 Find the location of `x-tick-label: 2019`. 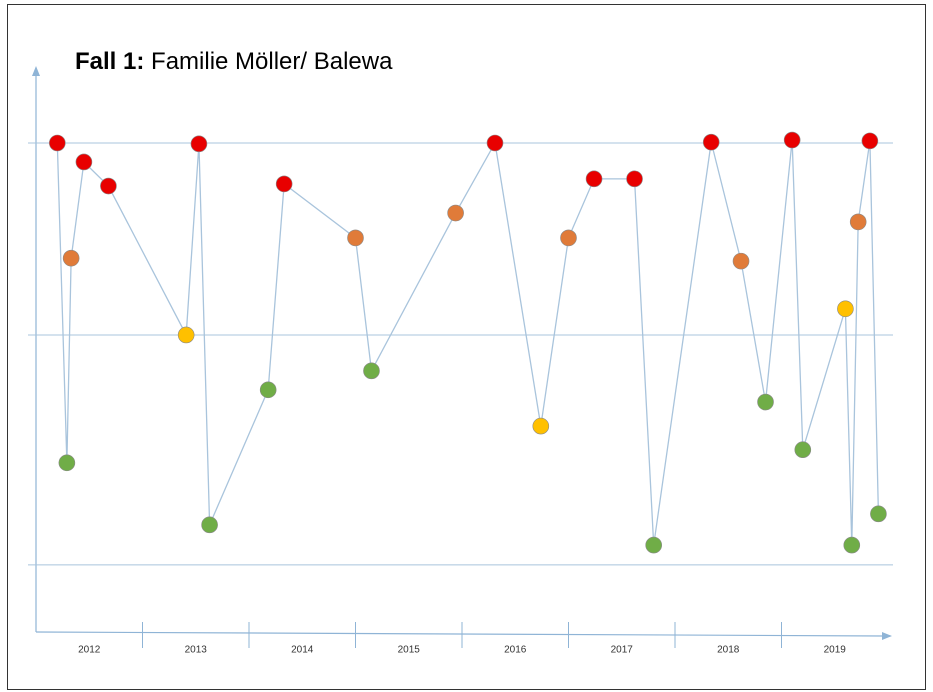

x-tick-label: 2019 is located at coordinates (835, 650).